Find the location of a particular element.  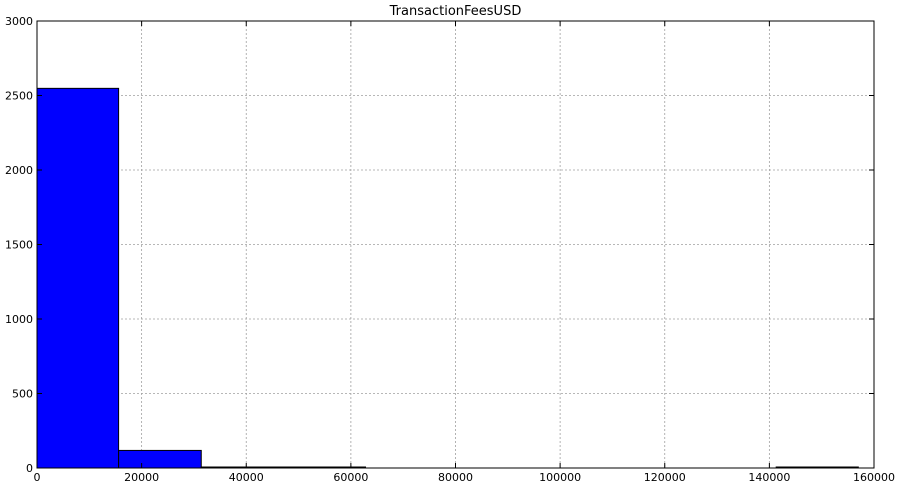

y-tick-label: 2500 is located at coordinates (19, 96).